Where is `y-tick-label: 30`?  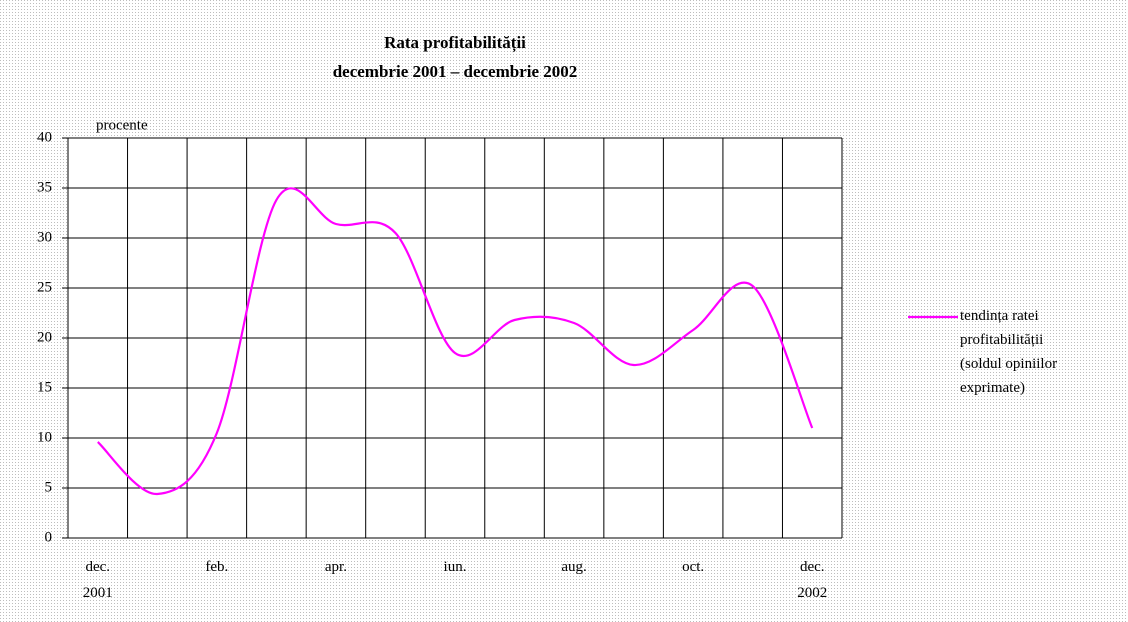 y-tick-label: 30 is located at coordinates (44, 237).